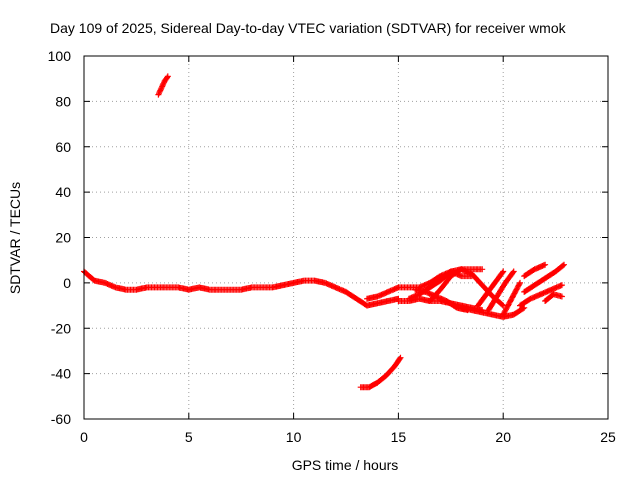 This screenshot has width=640, height=480. Describe the element at coordinates (63, 147) in the screenshot. I see `y-tick-label: 60` at that location.